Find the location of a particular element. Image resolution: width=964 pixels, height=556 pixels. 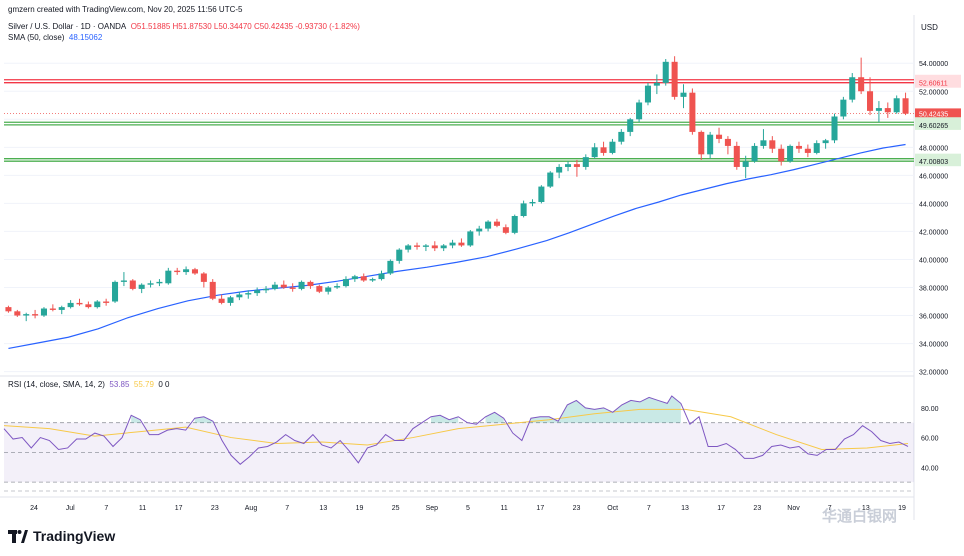

price-level-label: 50.42435 is located at coordinates (933, 114).